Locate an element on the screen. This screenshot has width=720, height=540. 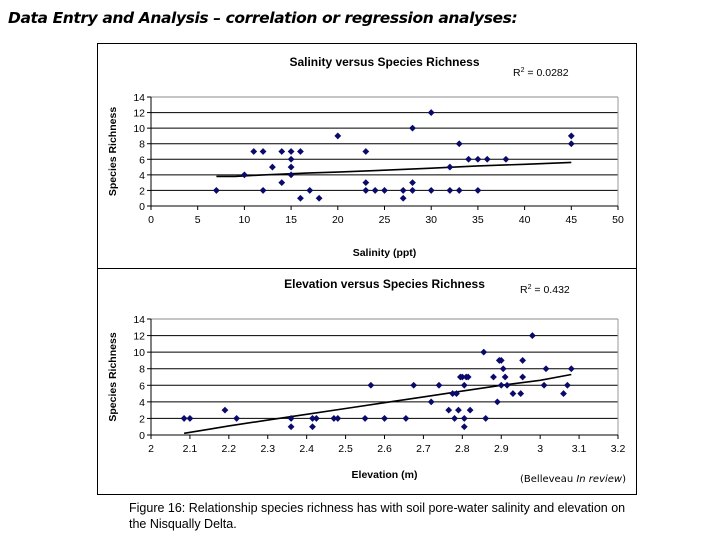
source-credit: (Belleveau In review) is located at coordinates (573, 479).